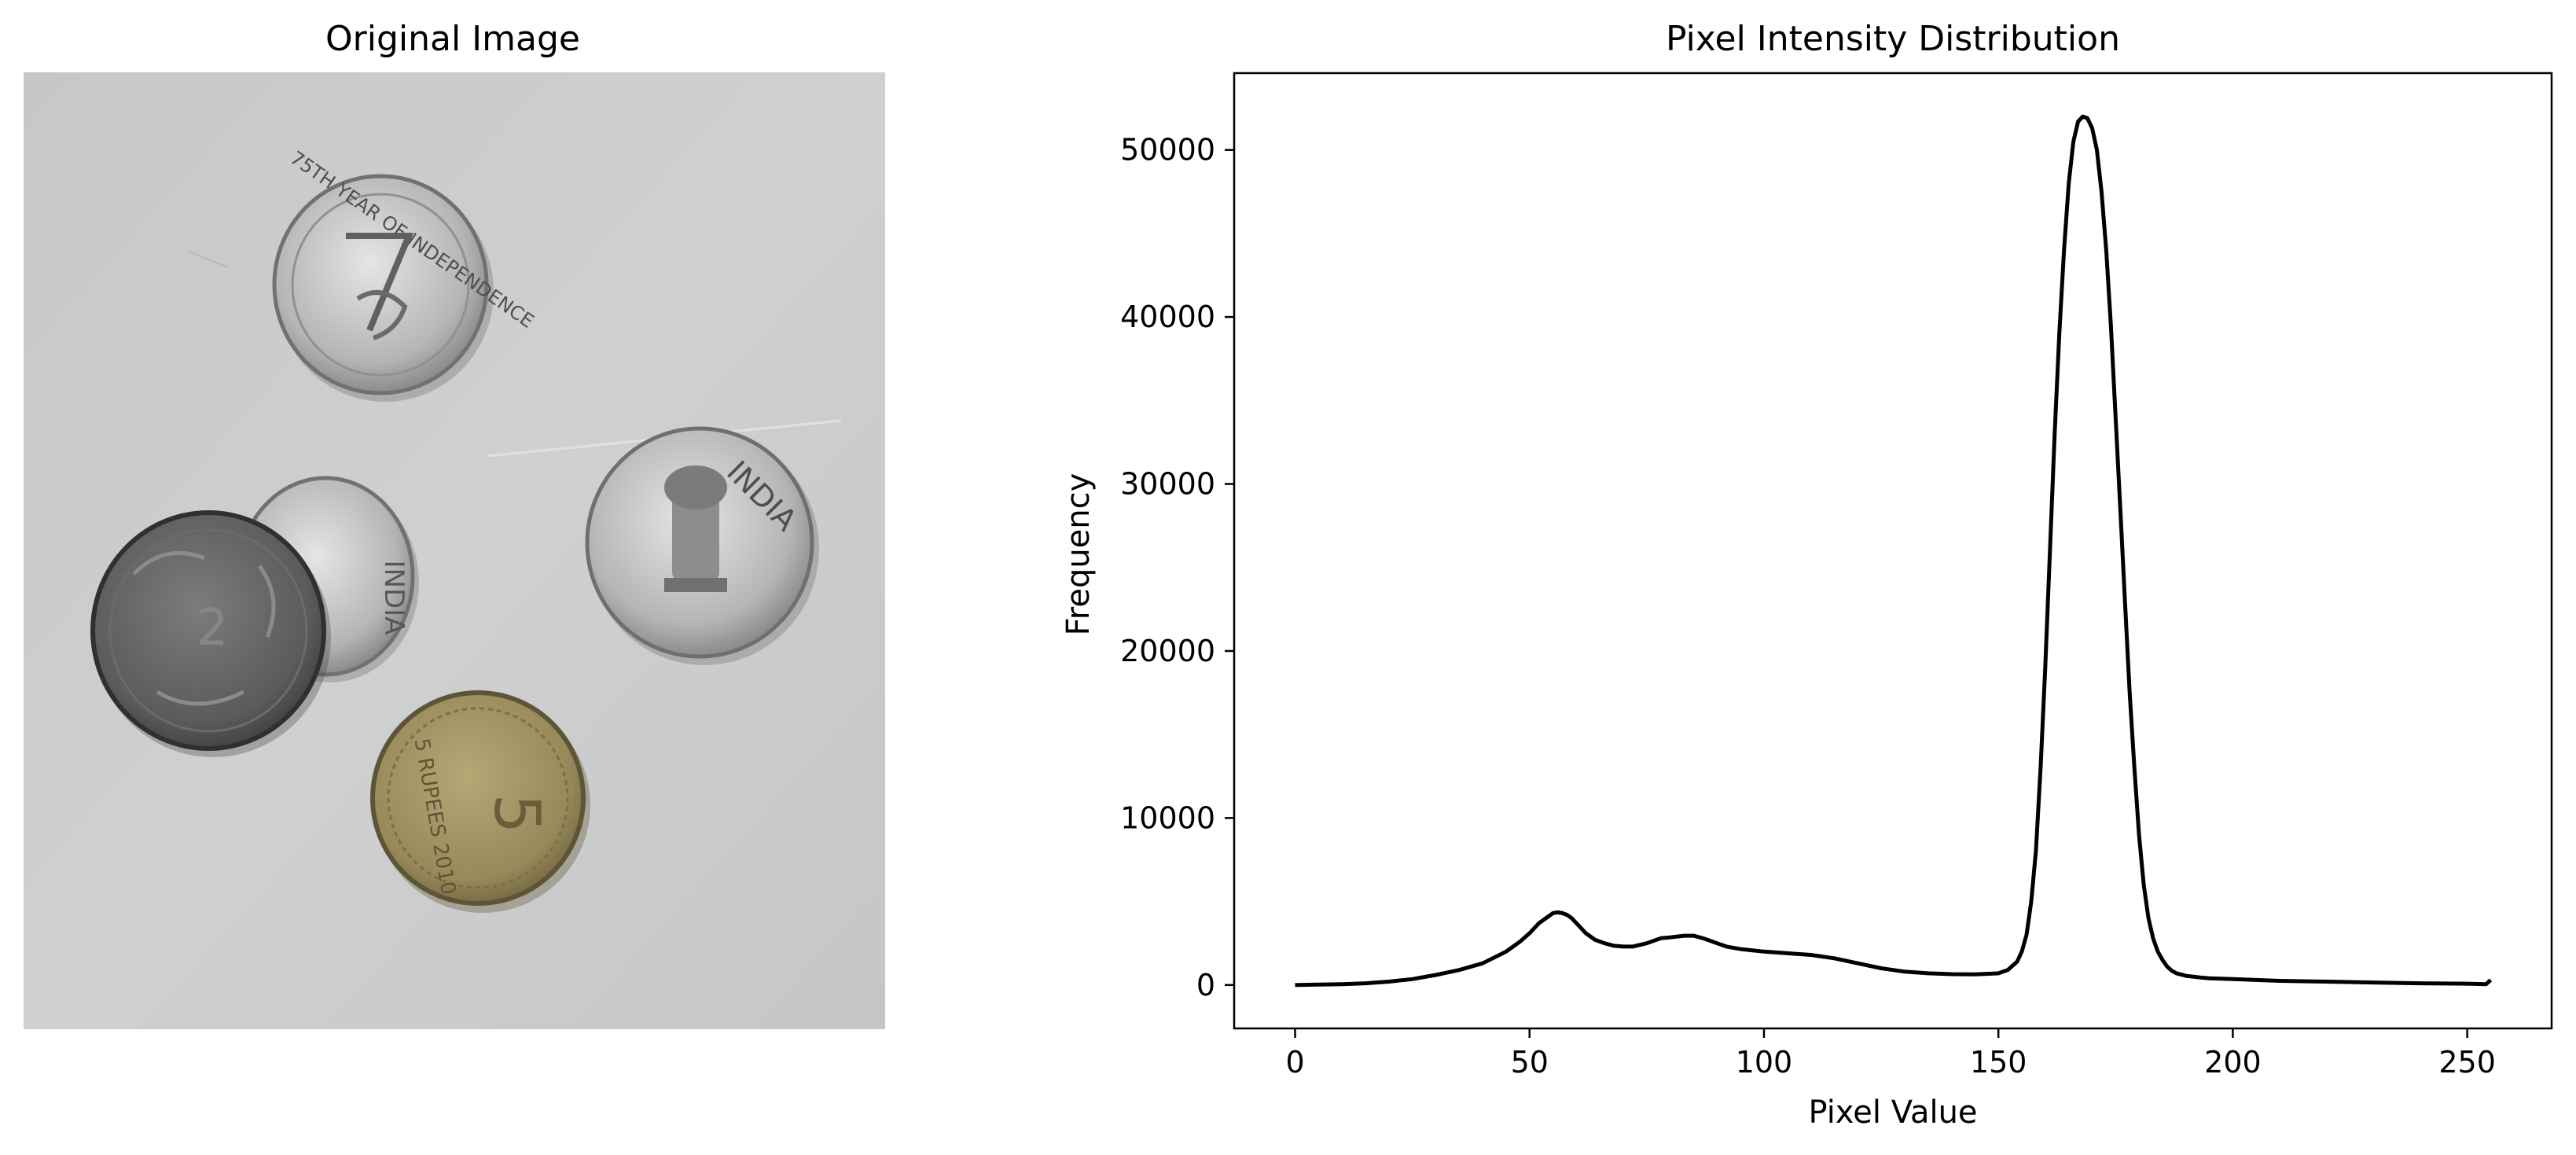  What do you see at coordinates (2467, 1062) in the screenshot?
I see `x-tick-label: 250` at bounding box center [2467, 1062].